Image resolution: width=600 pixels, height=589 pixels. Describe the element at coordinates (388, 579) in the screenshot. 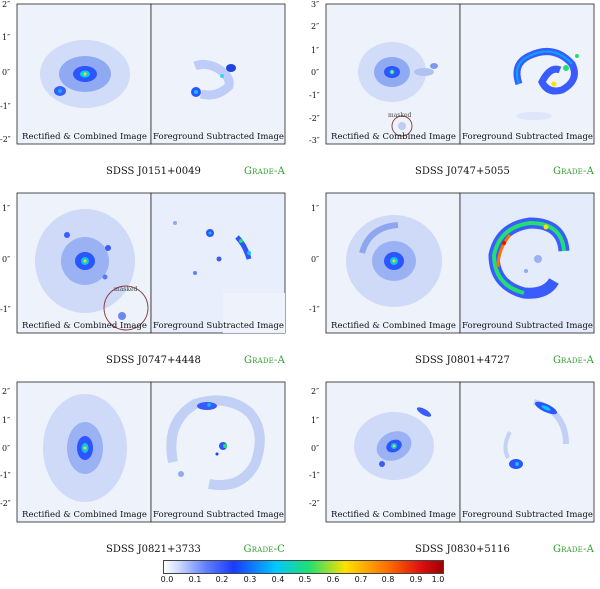

I see `colorbar-tick: 0.8` at that location.